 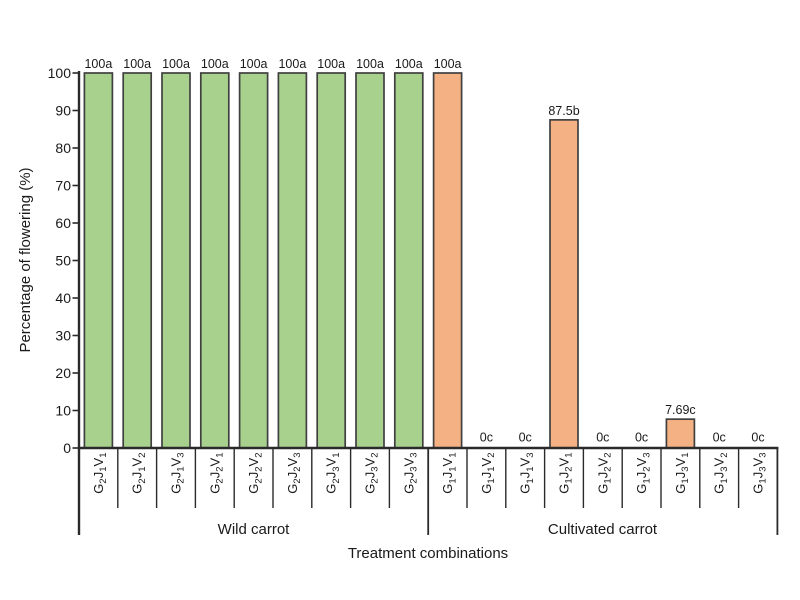 What do you see at coordinates (255, 473) in the screenshot?
I see `category-tick-label: G2J2V2` at bounding box center [255, 473].